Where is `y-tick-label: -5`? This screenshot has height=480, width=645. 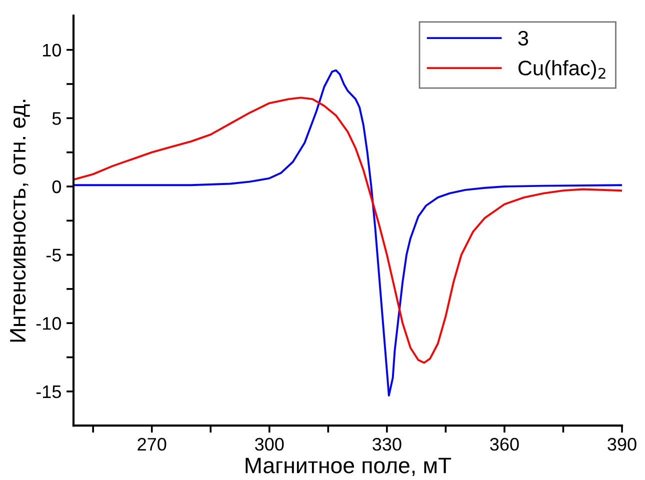 y-tick-label: -5 is located at coordinates (53, 255).